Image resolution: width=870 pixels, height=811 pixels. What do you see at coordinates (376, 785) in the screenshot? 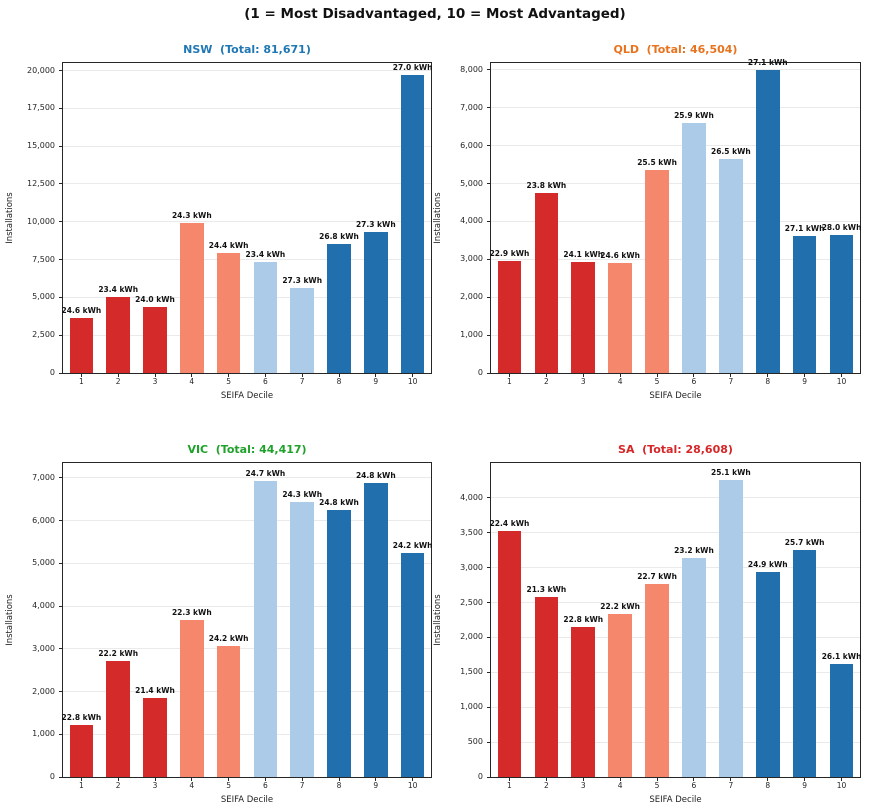
I see `x-tick-label: 9` at bounding box center [376, 785].